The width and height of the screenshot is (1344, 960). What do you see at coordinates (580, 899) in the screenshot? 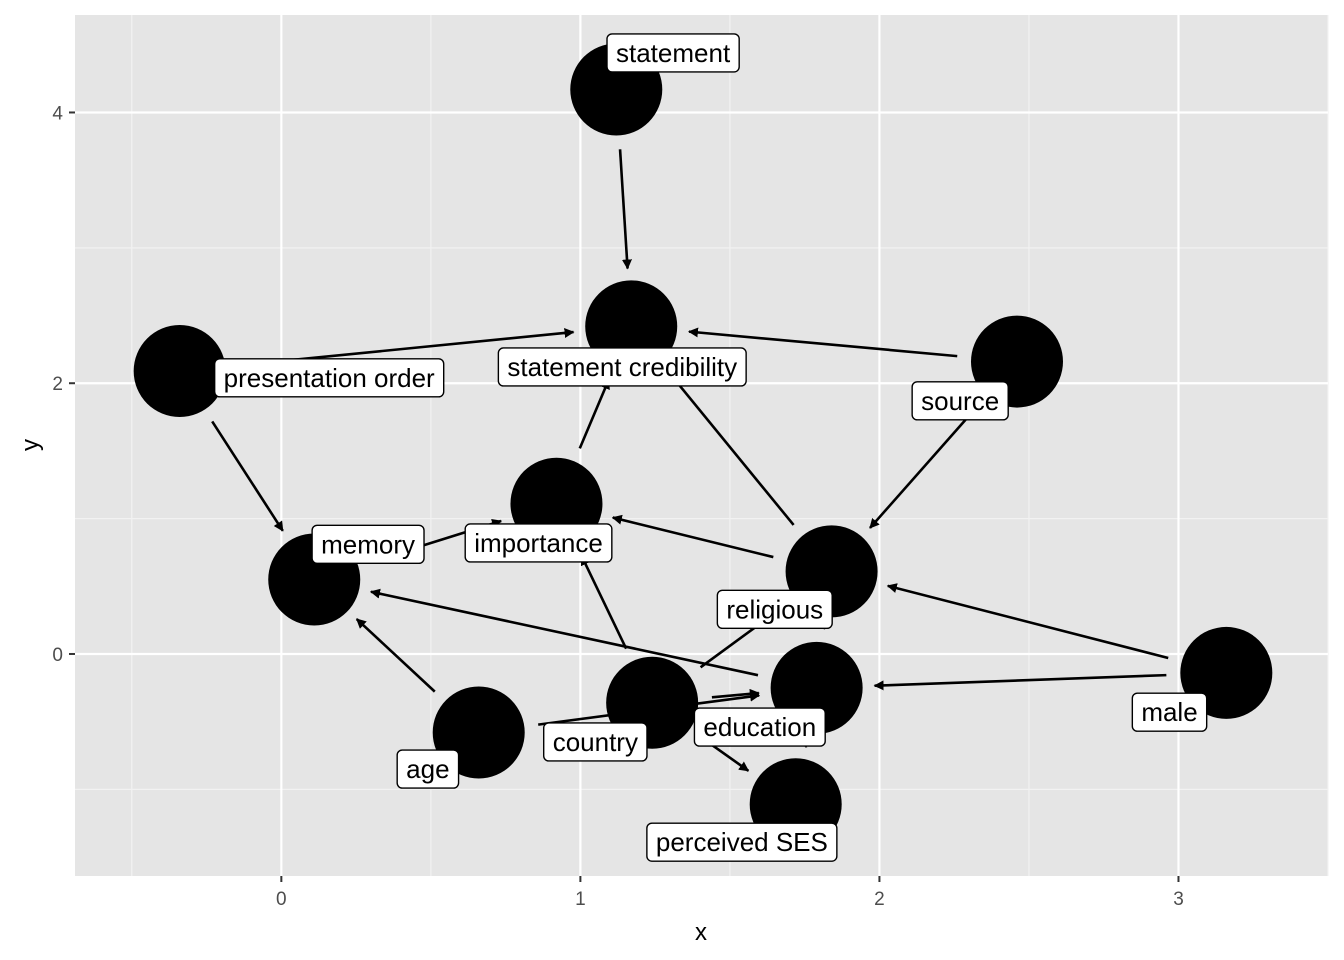
I see `x-tick-label: 1` at bounding box center [580, 899].